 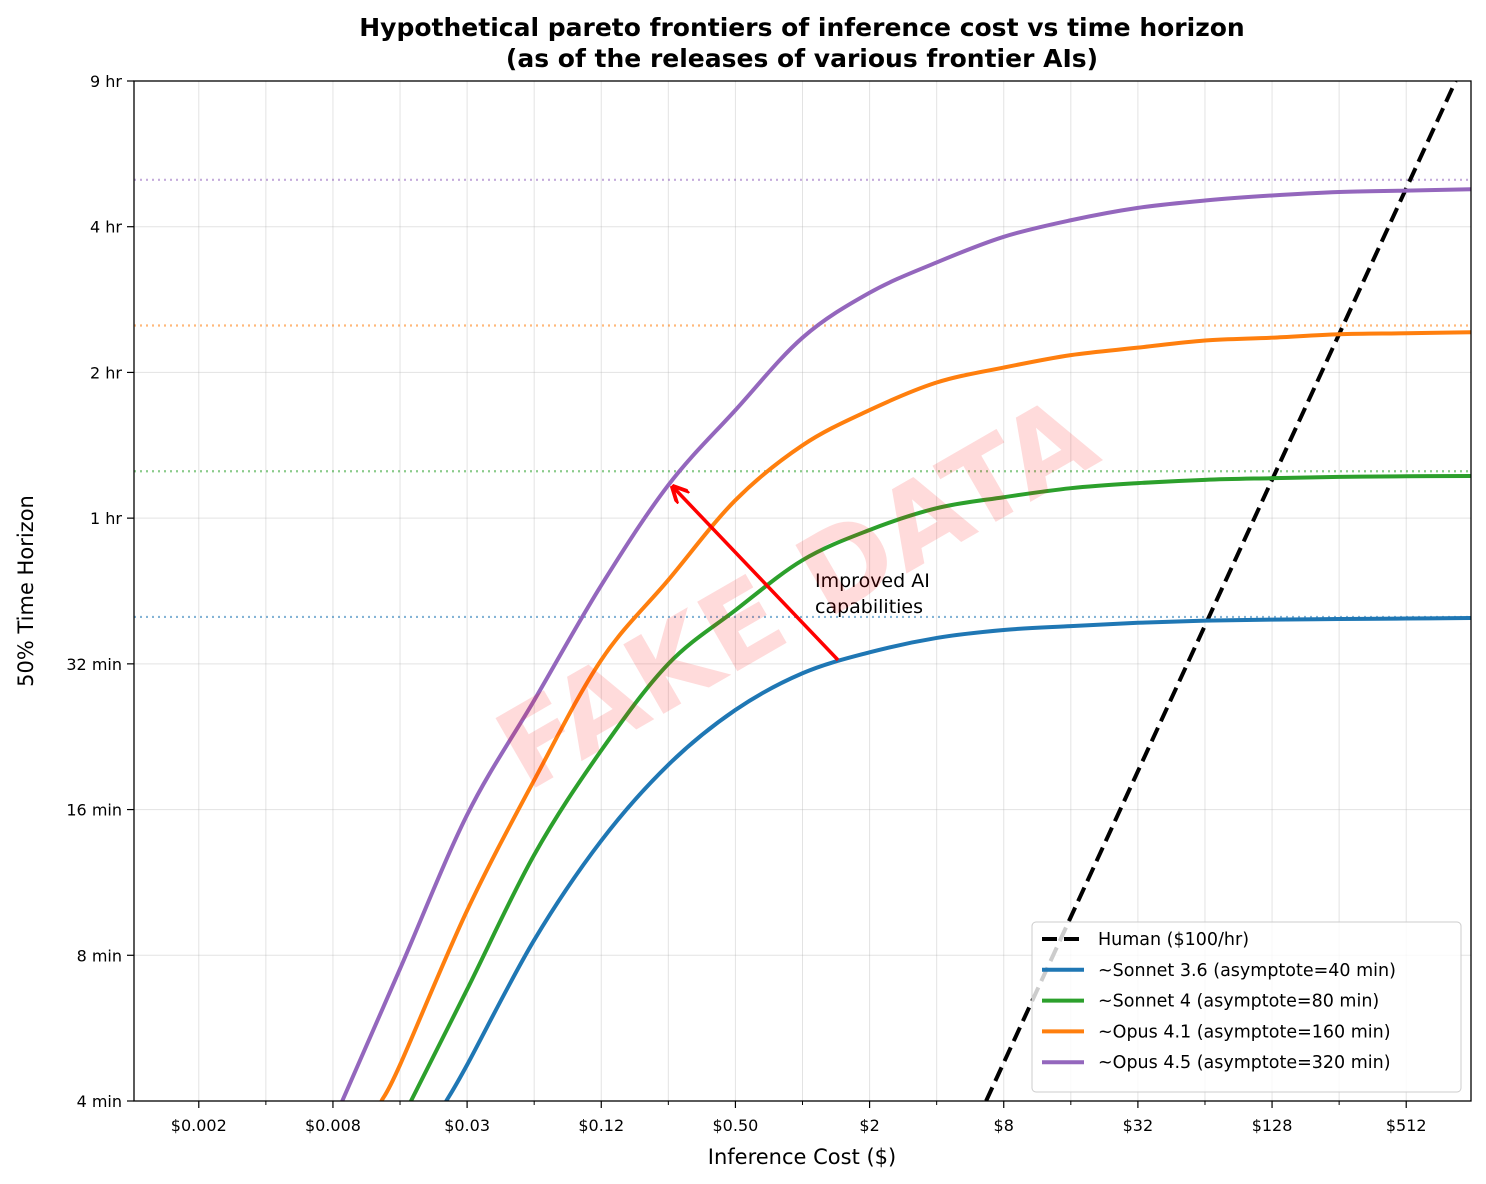 I want to click on y-tick-label: 9 hr, so click(x=106, y=81).